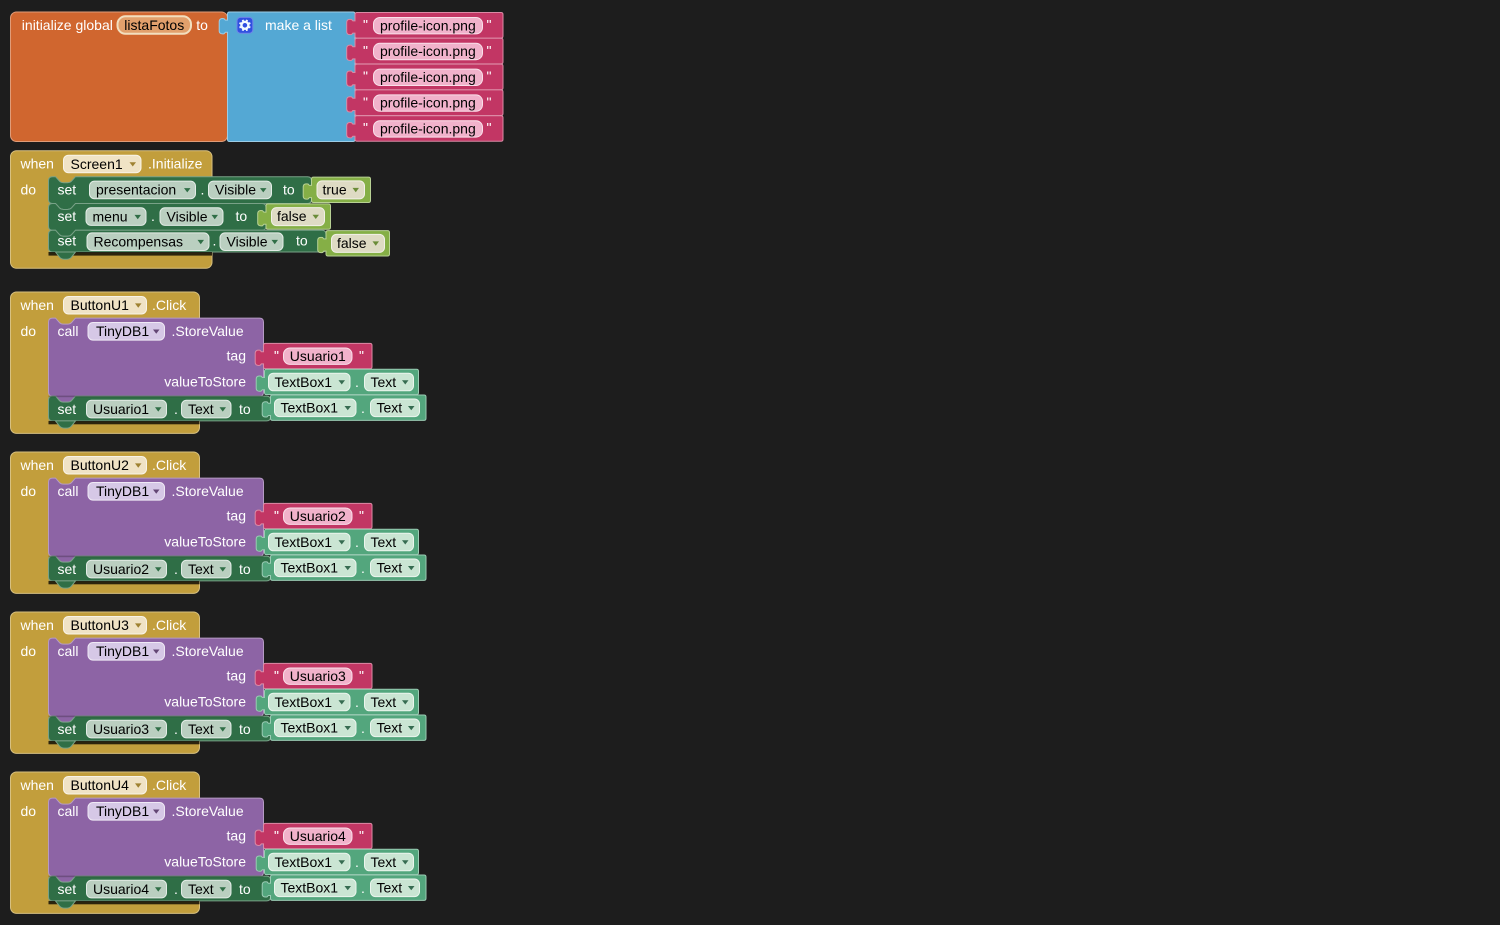  What do you see at coordinates (121, 889) in the screenshot?
I see `svg-text: Usuario4` at bounding box center [121, 889].